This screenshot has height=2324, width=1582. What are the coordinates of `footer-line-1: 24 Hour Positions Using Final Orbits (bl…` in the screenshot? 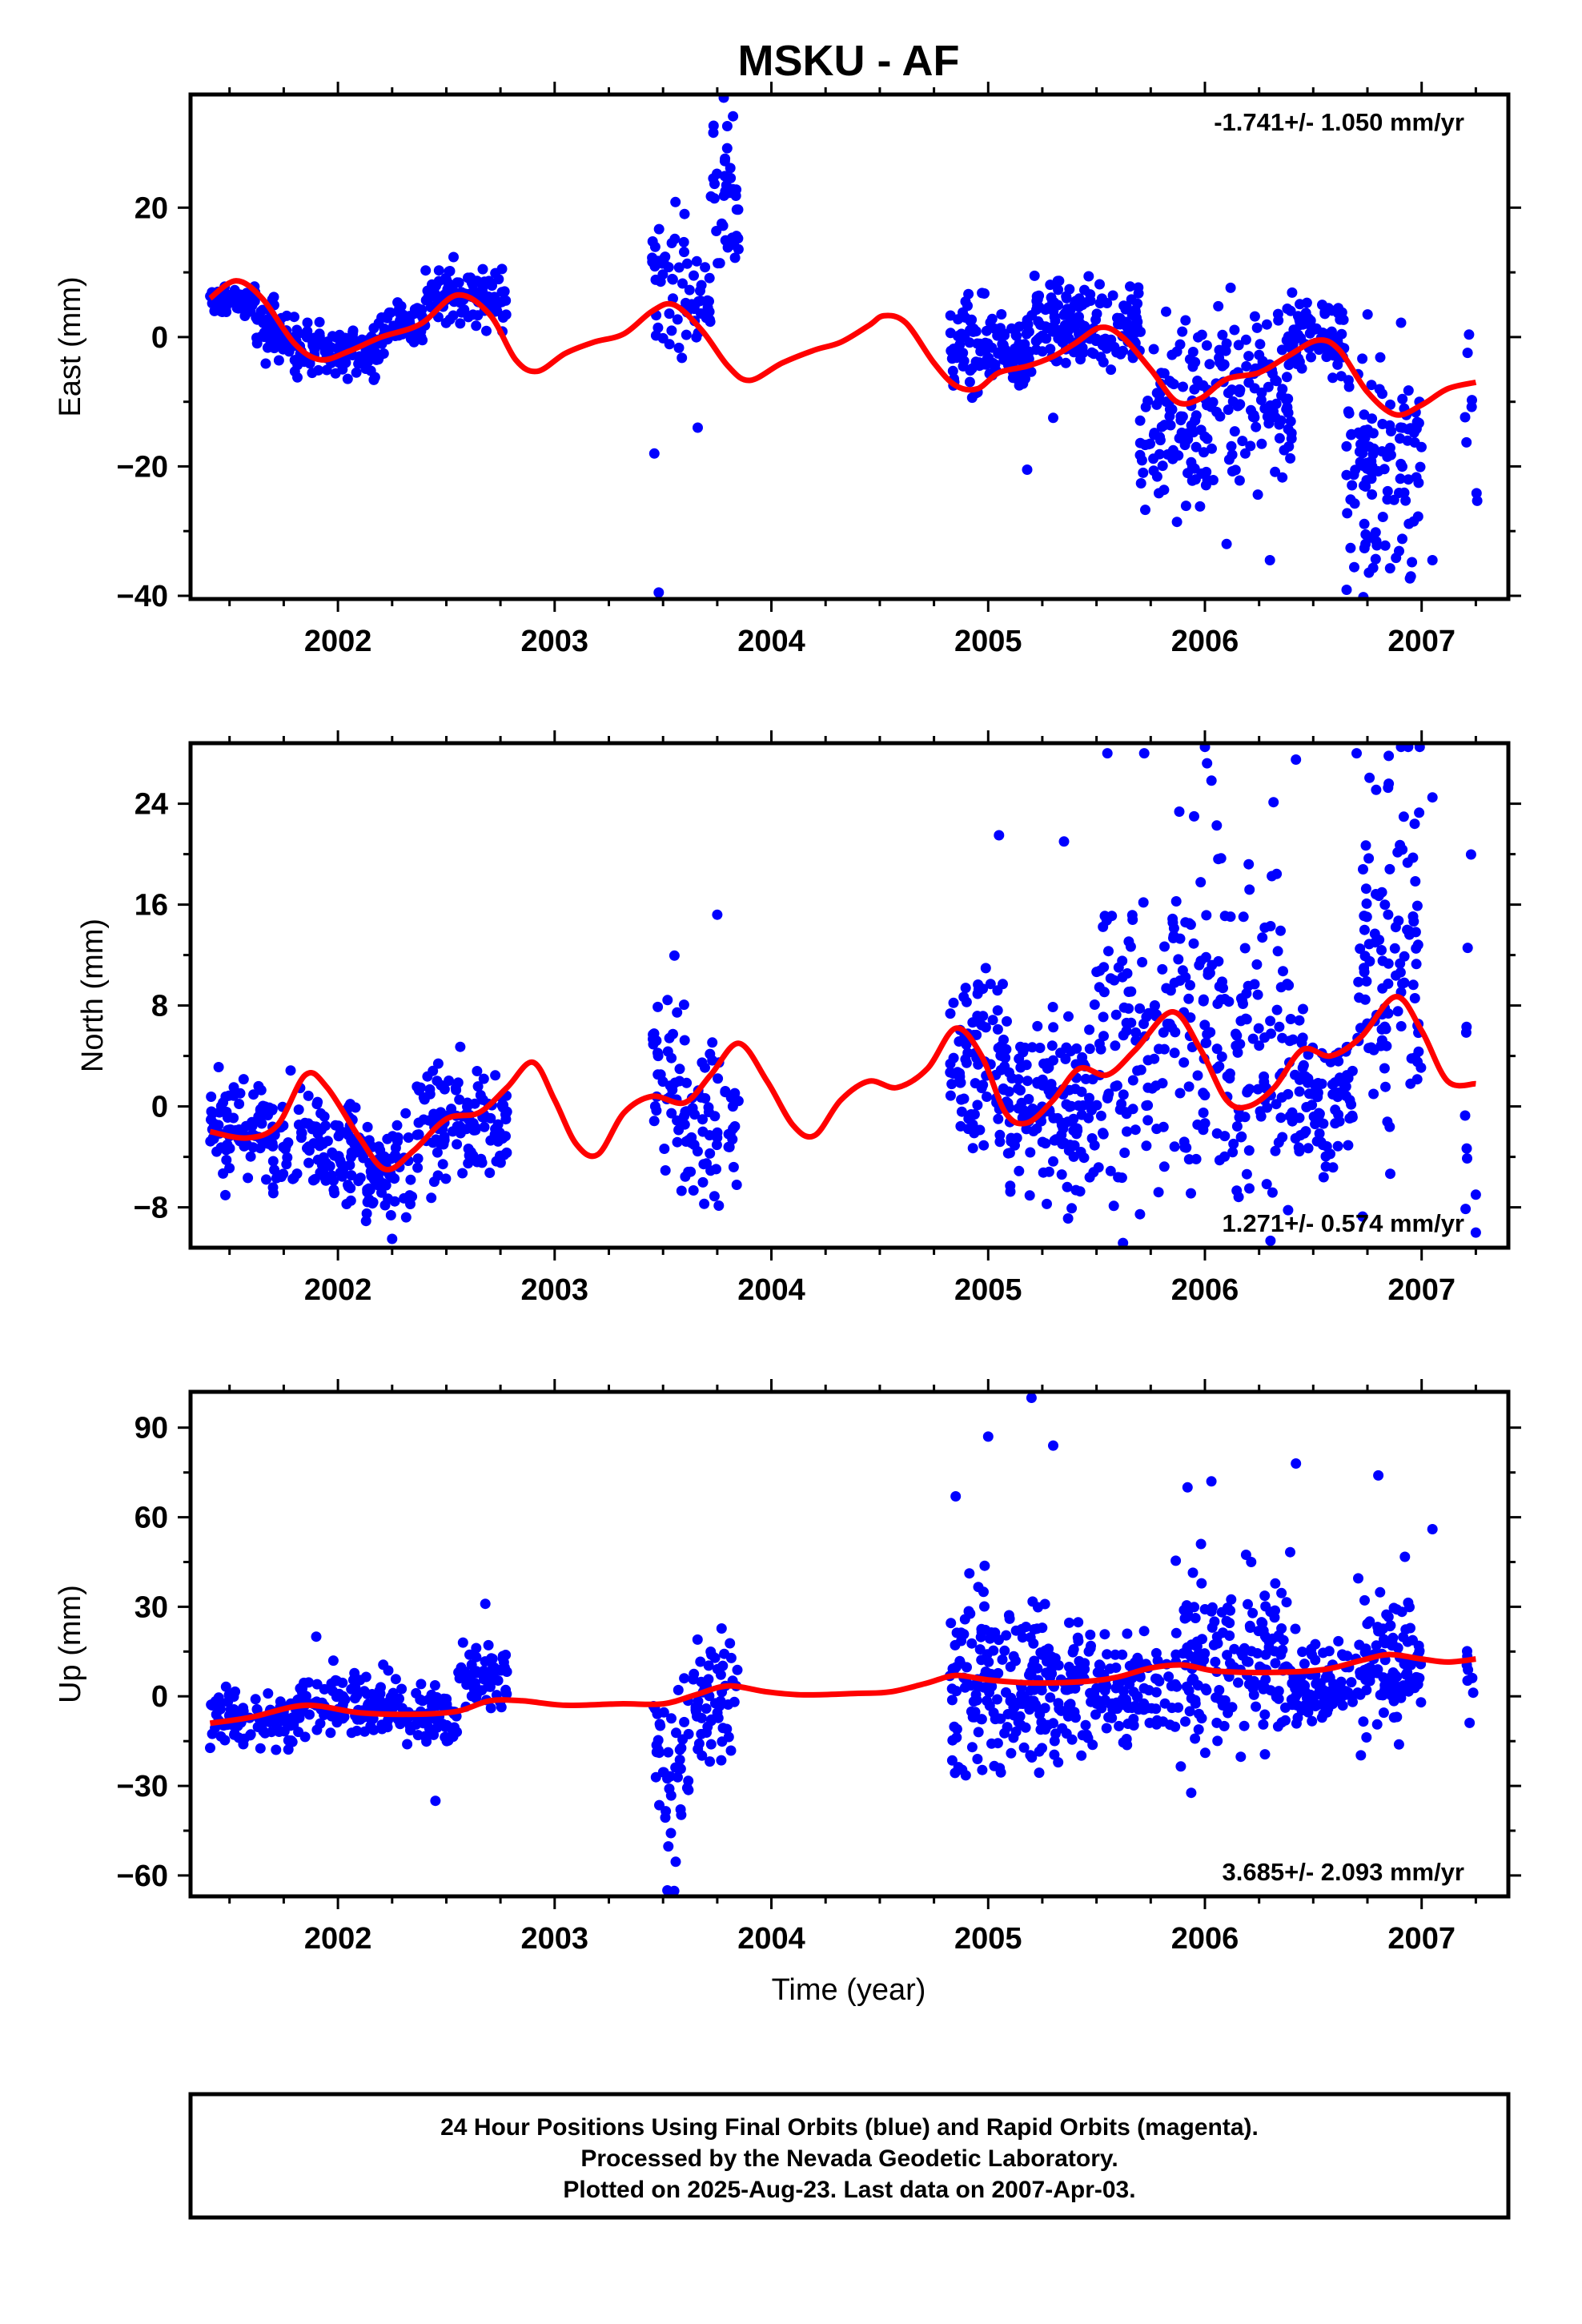 It's located at (849, 2127).